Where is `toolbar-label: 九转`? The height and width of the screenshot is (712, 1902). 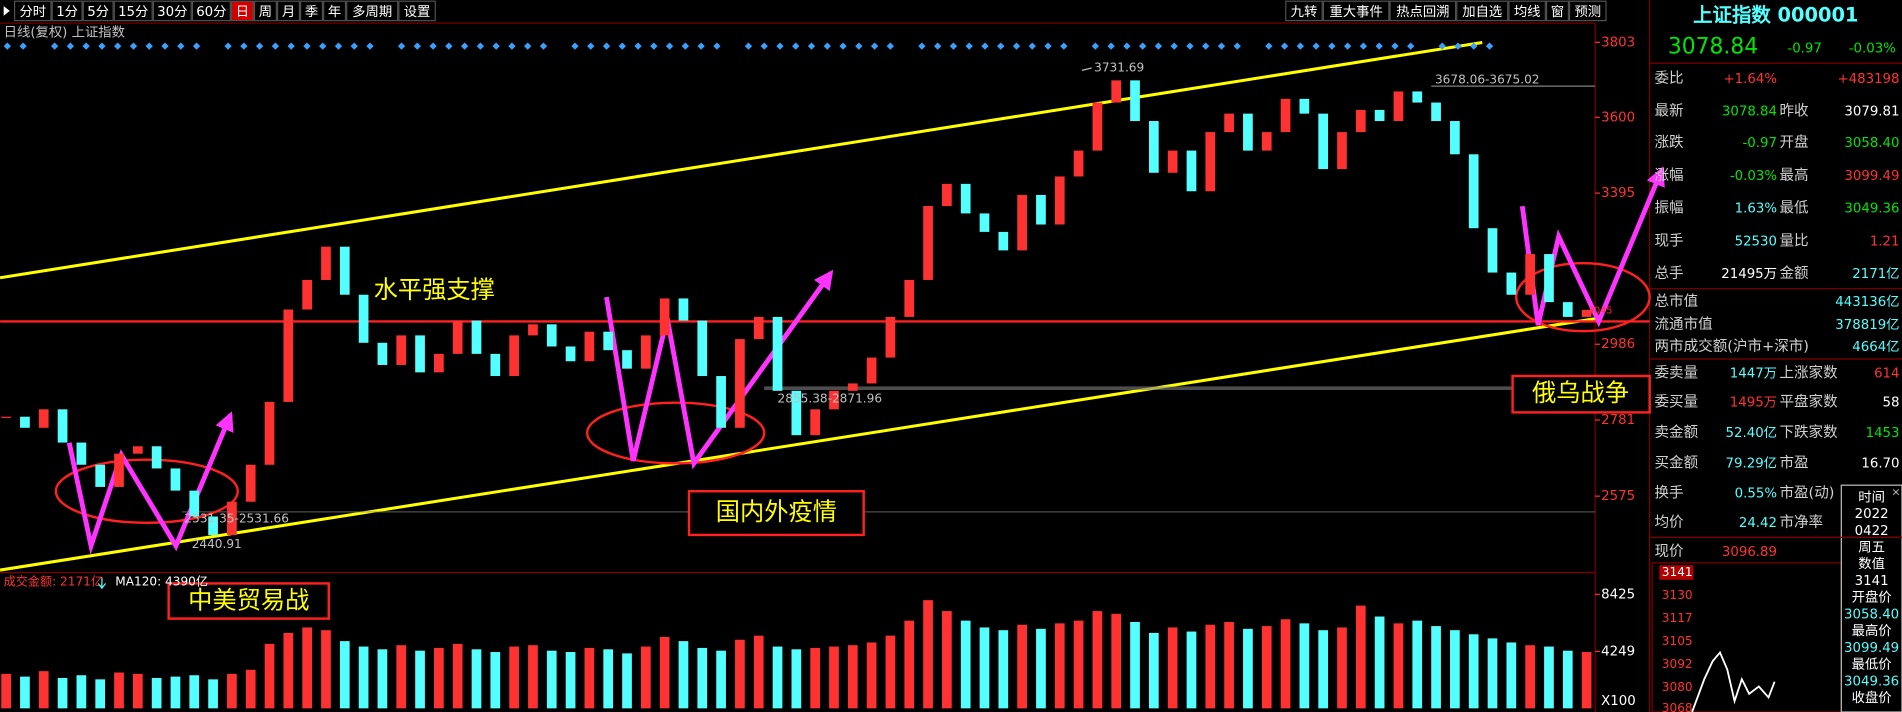
toolbar-label: 九转 is located at coordinates (1304, 12).